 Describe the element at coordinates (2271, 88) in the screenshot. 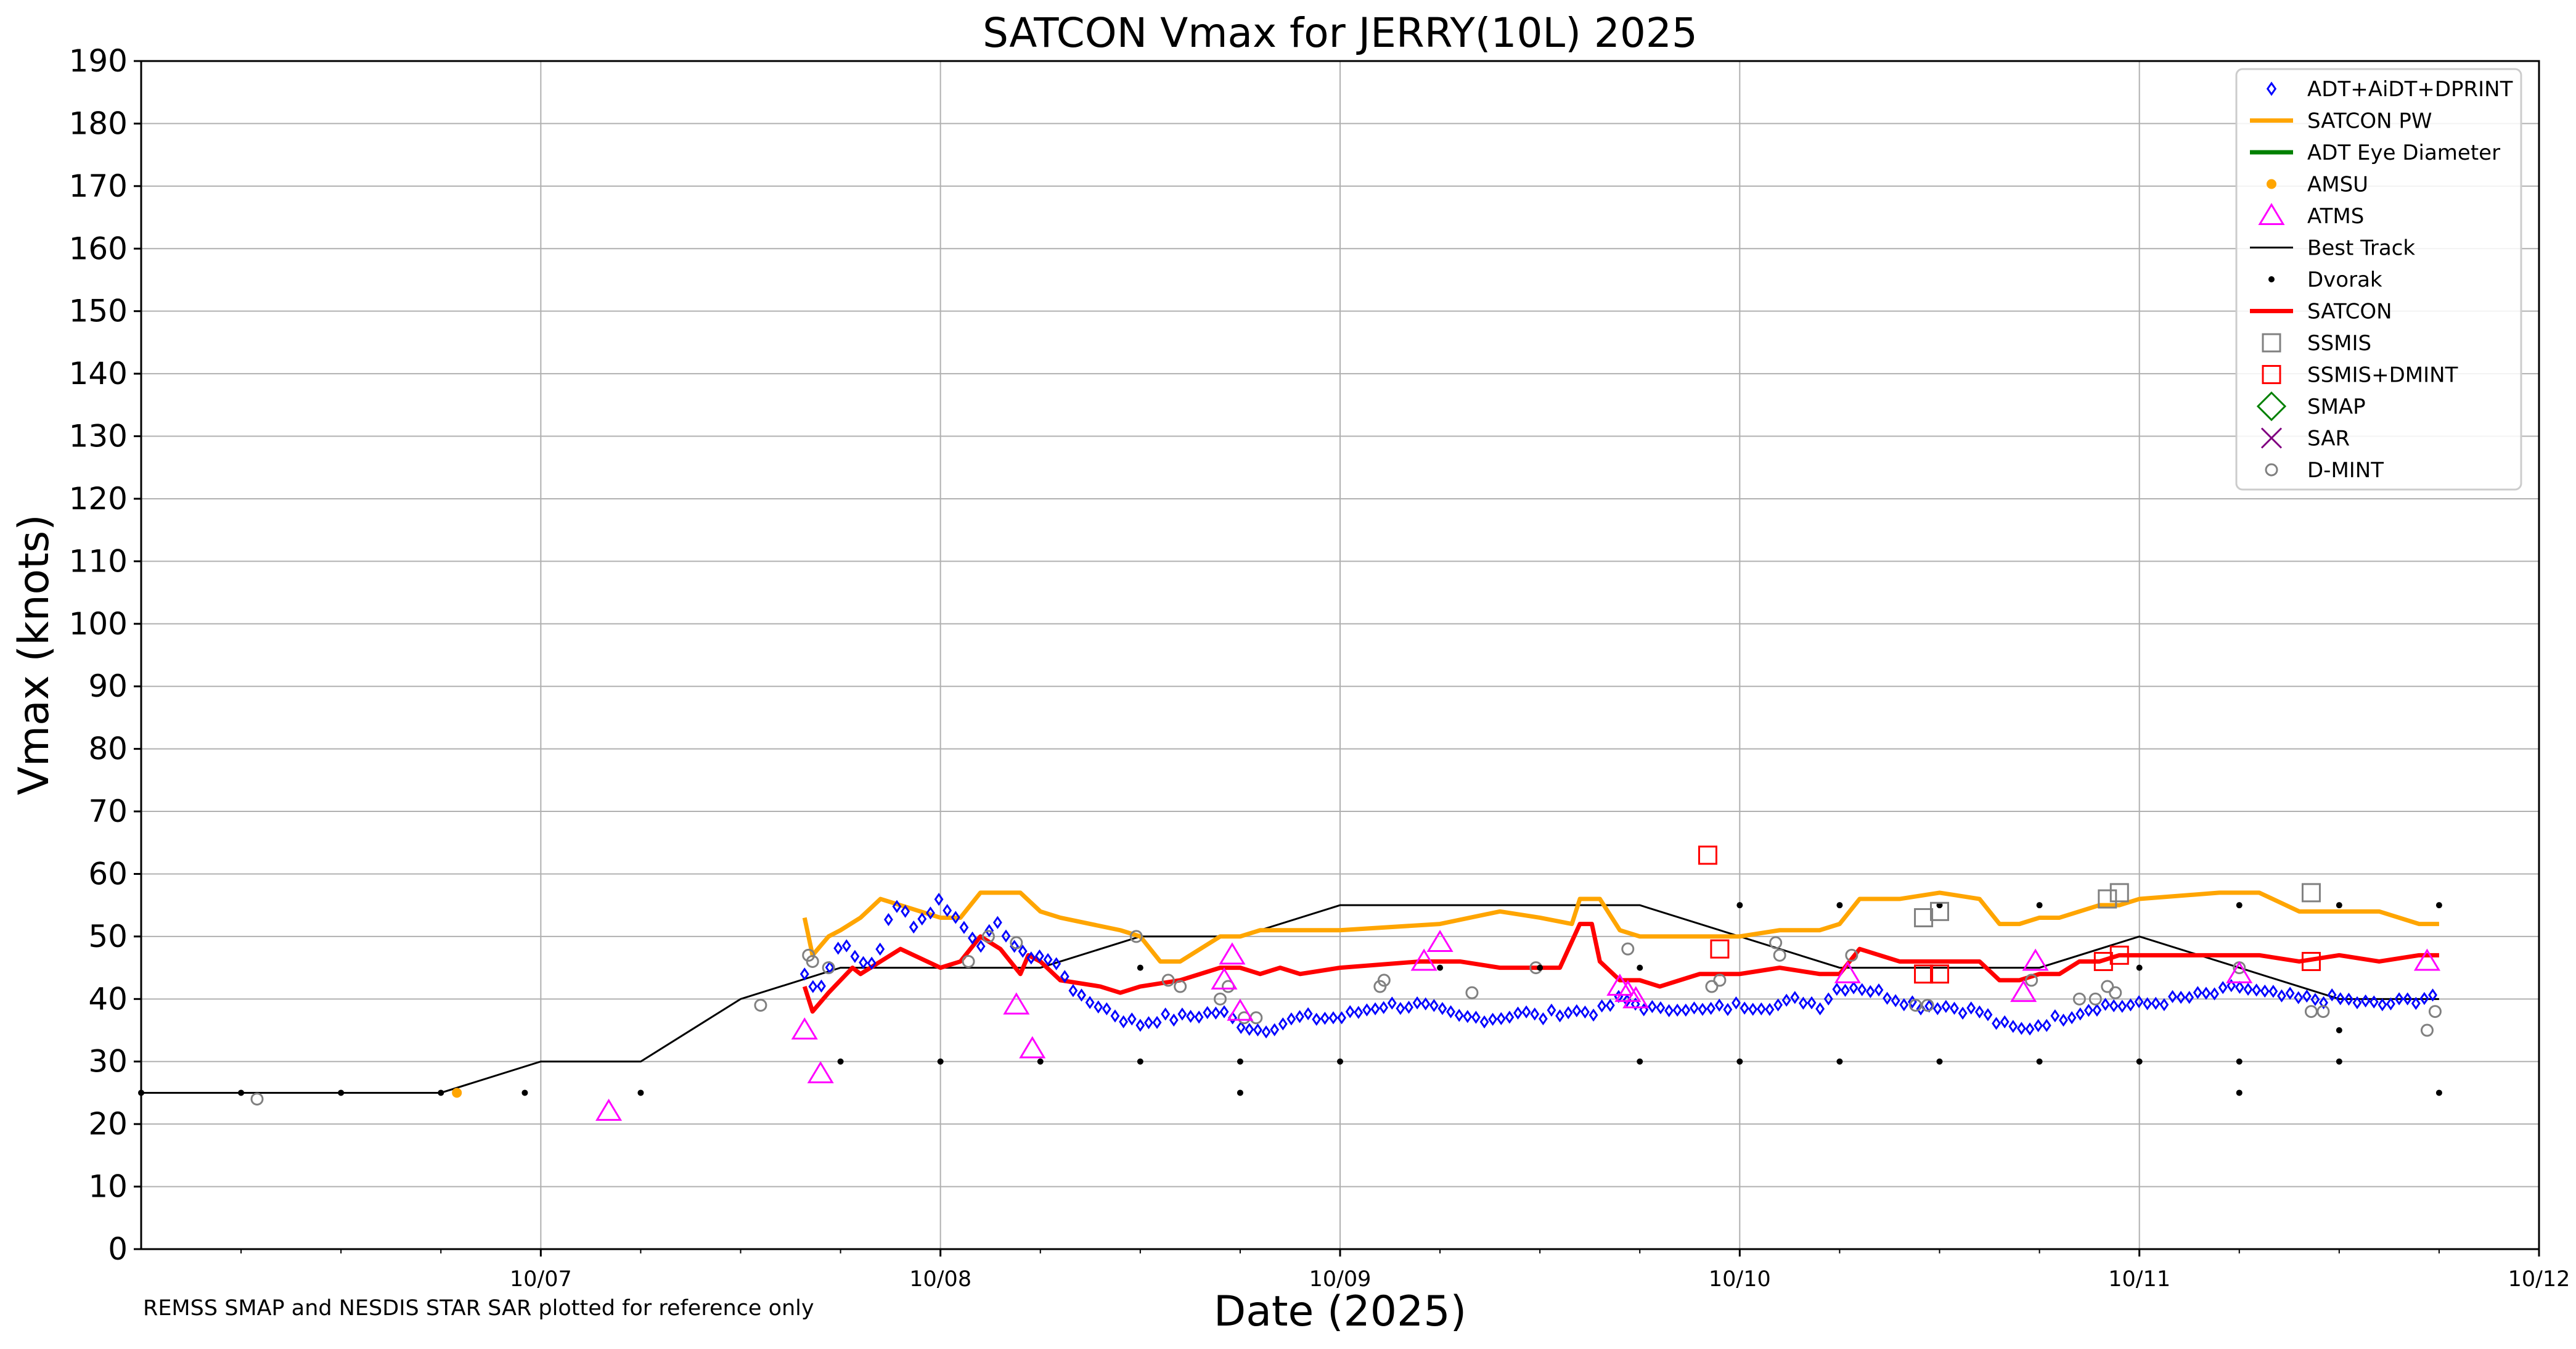

I see `legend-swatch-adt` at that location.